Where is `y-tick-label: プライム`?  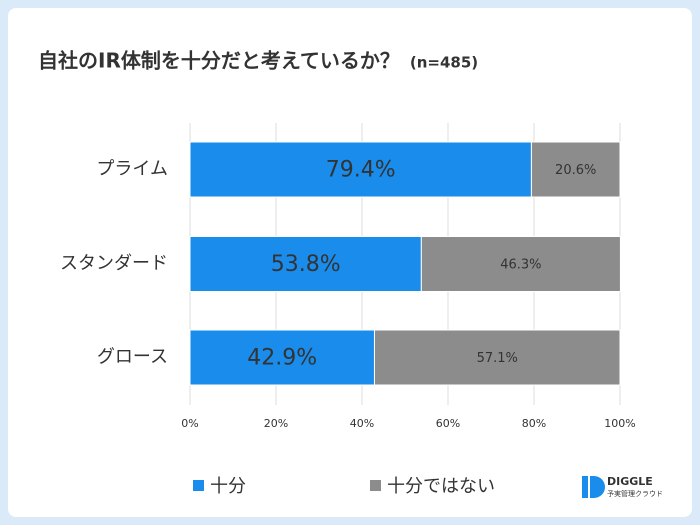
y-tick-label: プライム is located at coordinates (132, 169).